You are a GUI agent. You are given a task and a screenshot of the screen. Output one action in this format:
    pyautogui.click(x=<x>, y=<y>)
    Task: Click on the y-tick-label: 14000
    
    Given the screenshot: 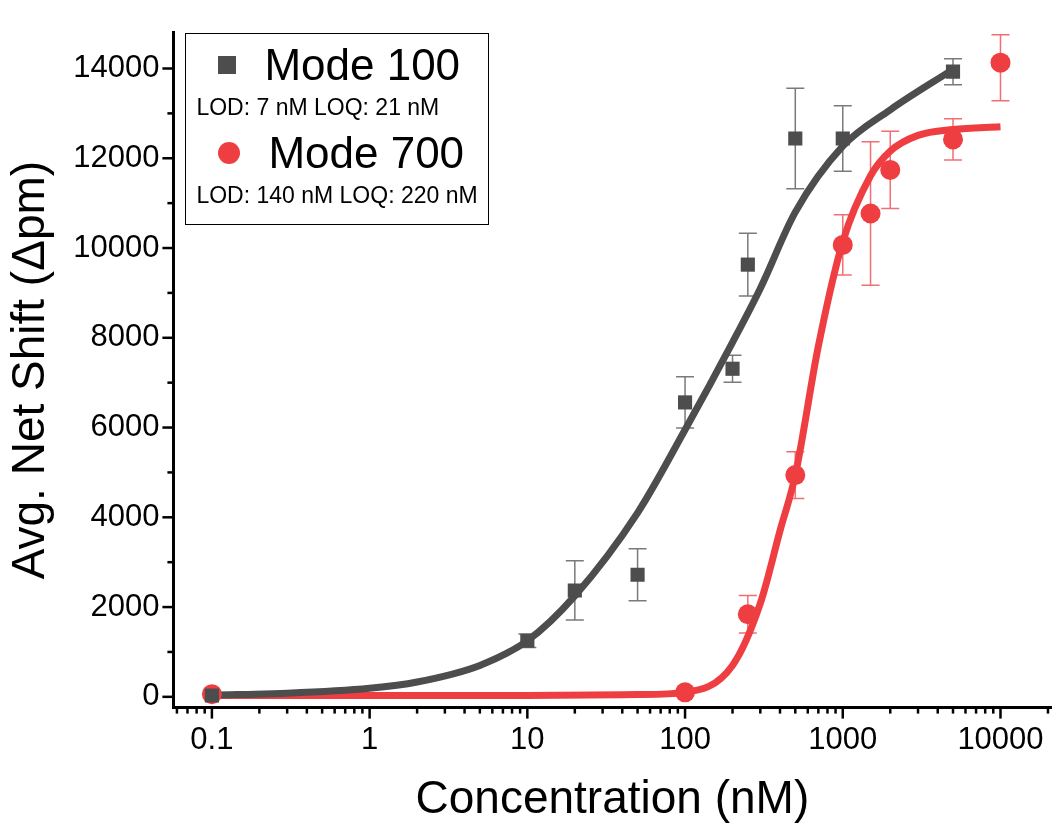 What is the action you would take?
    pyautogui.click(x=116, y=67)
    